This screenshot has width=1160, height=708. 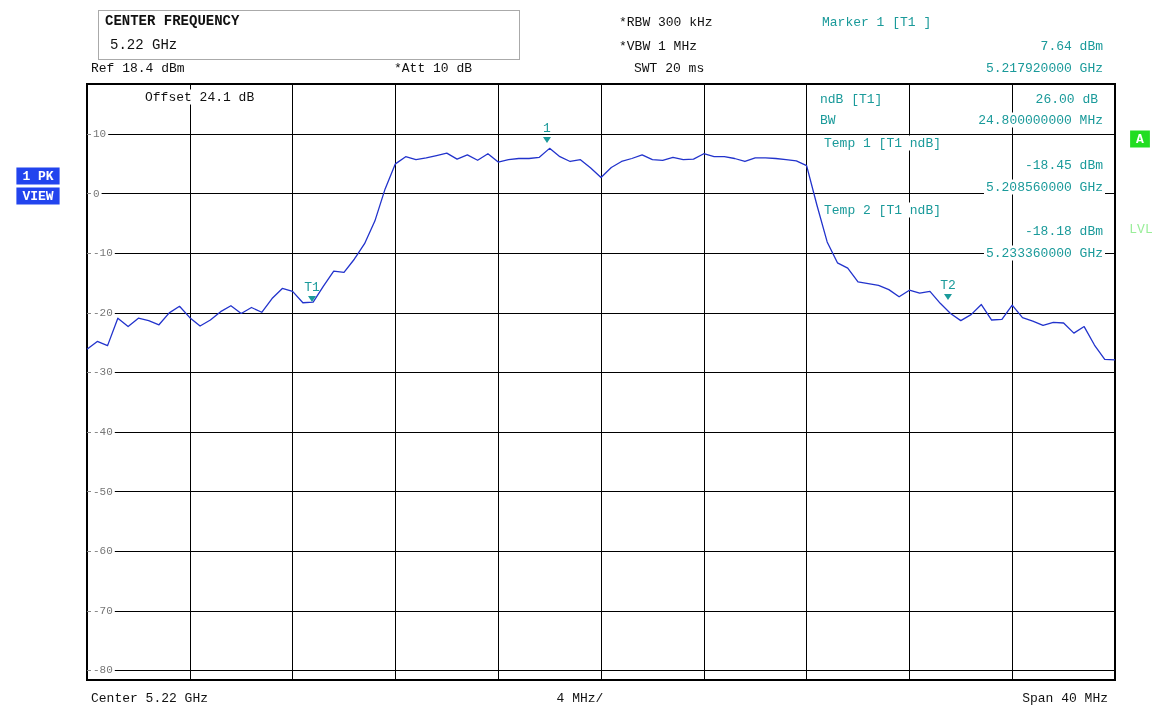 What do you see at coordinates (1067, 99) in the screenshot?
I see `annotation: 26.00 dB` at bounding box center [1067, 99].